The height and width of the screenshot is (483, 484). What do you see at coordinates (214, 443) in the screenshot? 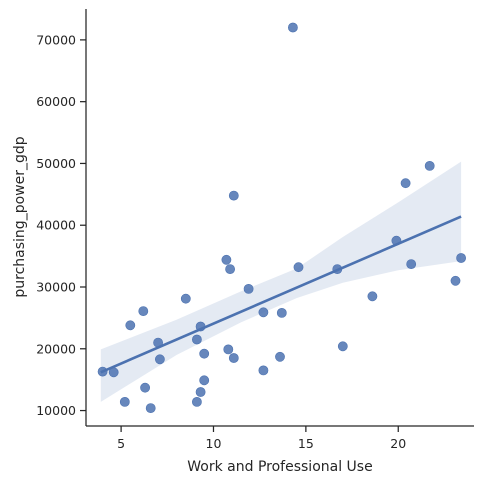
I see `x-tick-label-10: 10` at bounding box center [214, 443].